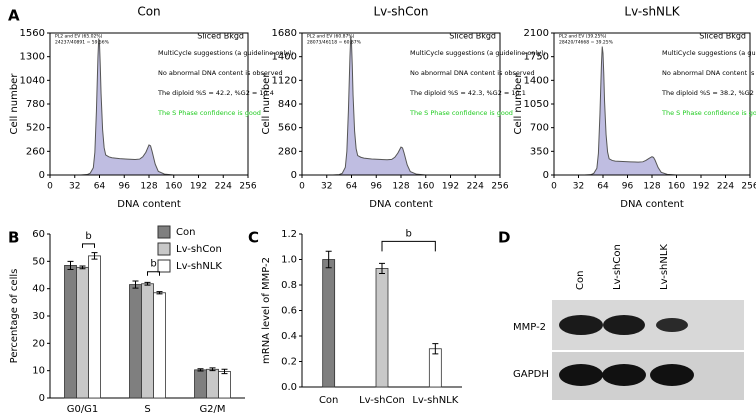 This screenshot has height=417, width=756. Describe the element at coordinates (586, 43) in the screenshot. I see `annotation: 28420/74668 = 39.25%` at that location.